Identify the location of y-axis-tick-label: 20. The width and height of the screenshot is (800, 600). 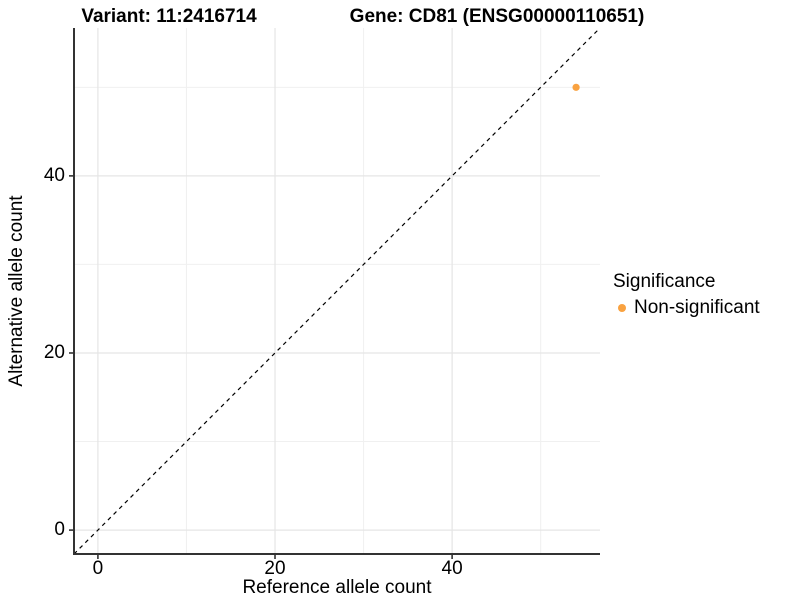
(54, 352).